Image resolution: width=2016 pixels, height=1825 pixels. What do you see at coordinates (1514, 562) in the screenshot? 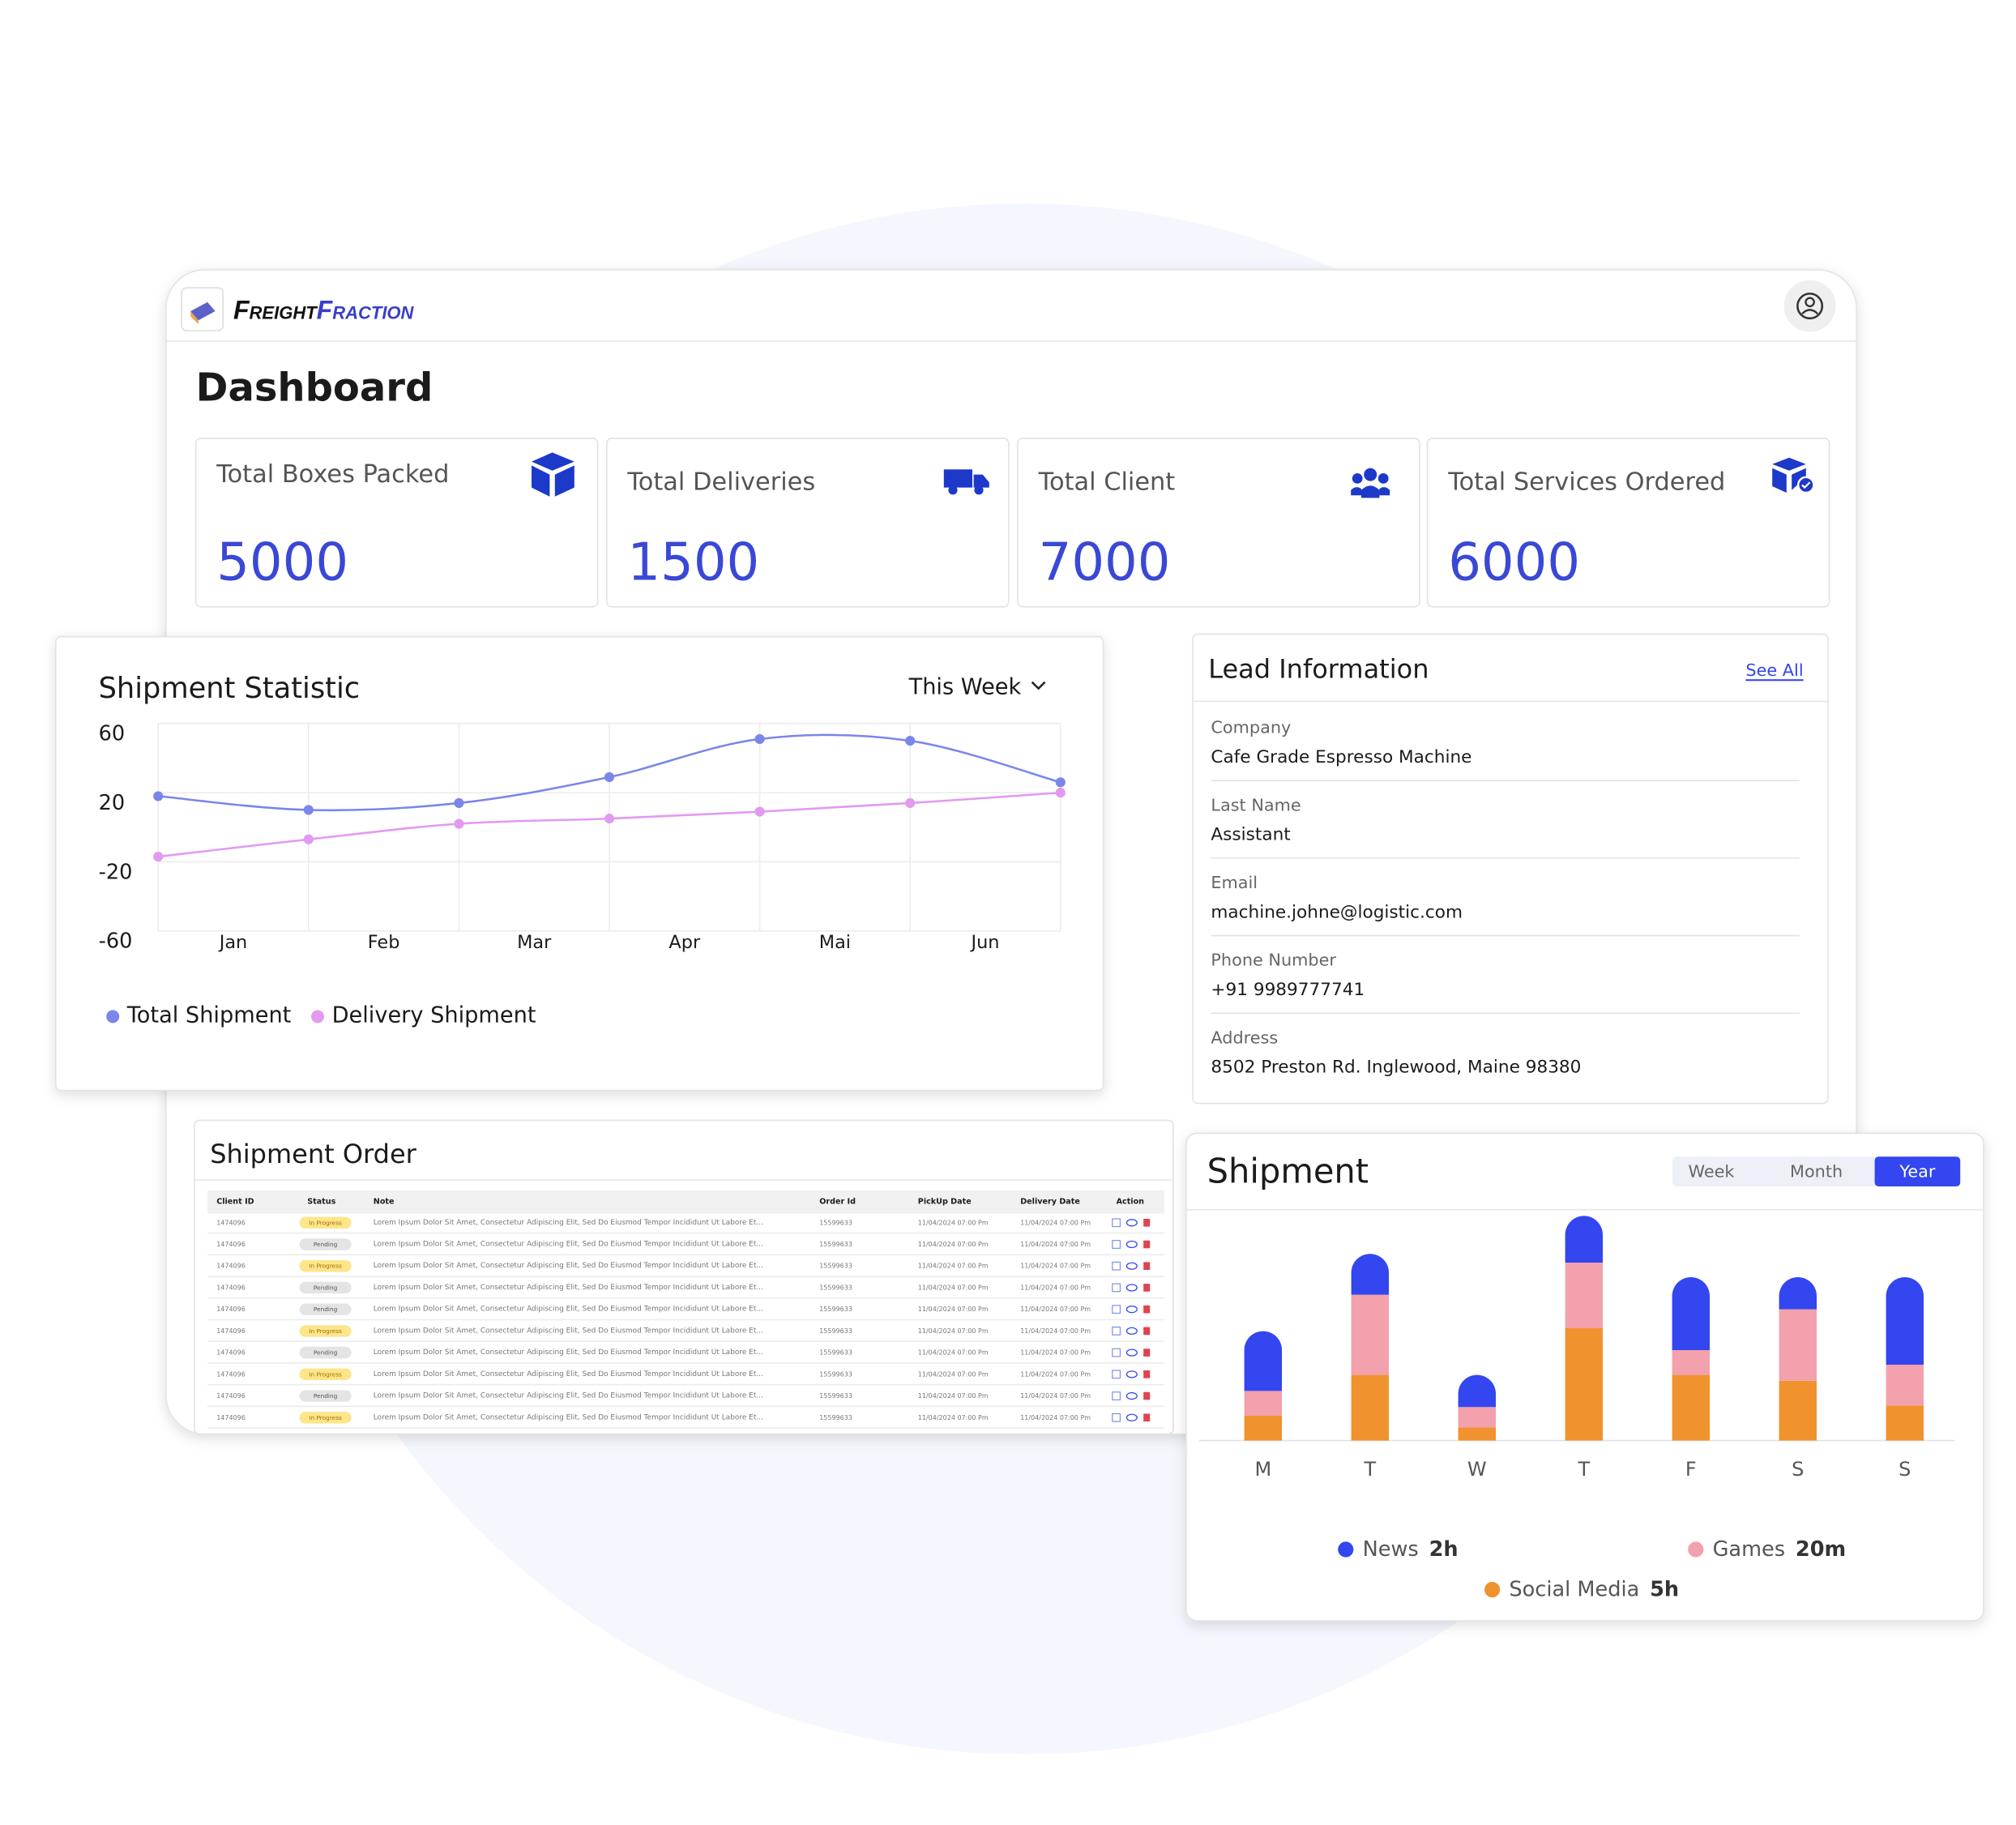
I see `stat-value: 6000` at bounding box center [1514, 562].